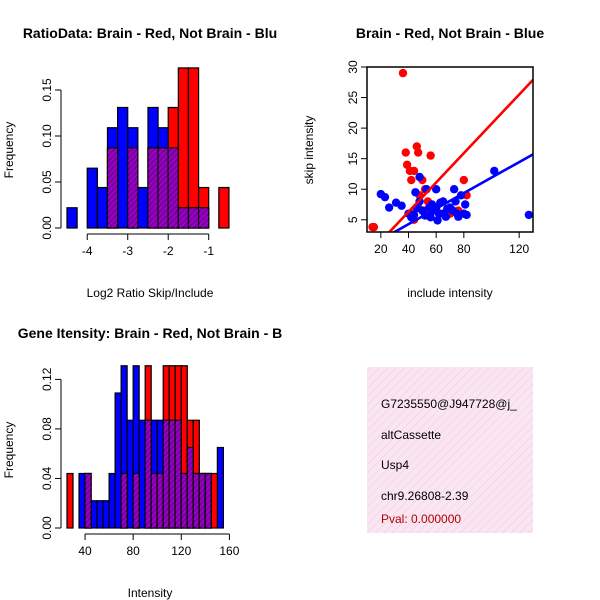 This screenshot has width=600, height=600. Describe the element at coordinates (395, 465) in the screenshot. I see `info-gene: Usp4` at that location.